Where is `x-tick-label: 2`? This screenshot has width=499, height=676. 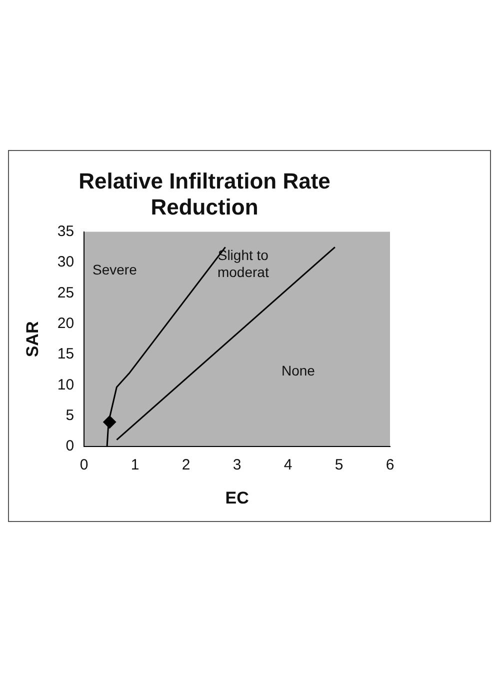 x-tick-label: 2 is located at coordinates (186, 465).